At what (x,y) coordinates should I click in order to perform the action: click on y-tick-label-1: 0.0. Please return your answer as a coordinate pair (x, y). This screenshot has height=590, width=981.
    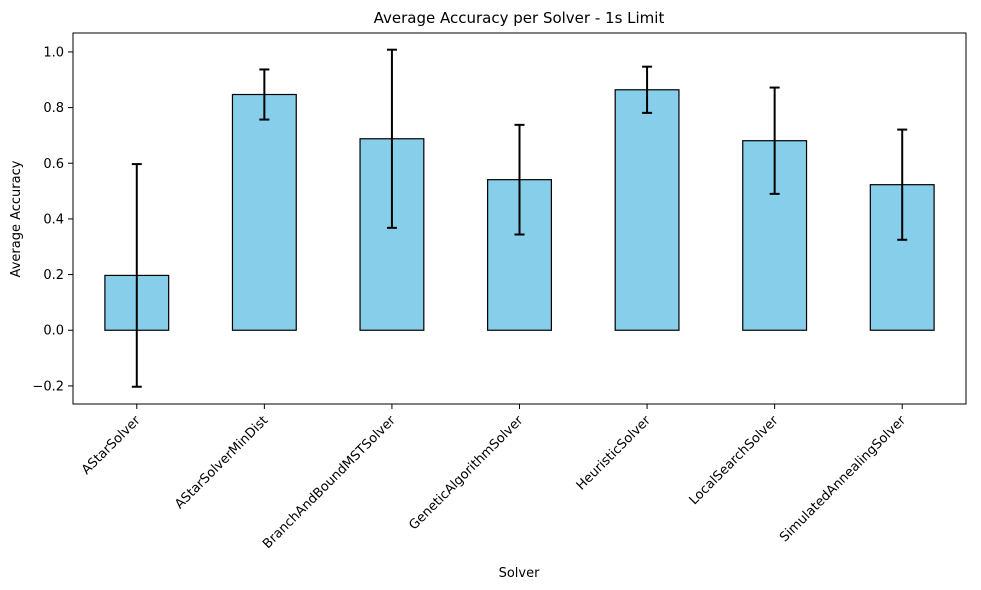
    Looking at the image, I should click on (53, 331).